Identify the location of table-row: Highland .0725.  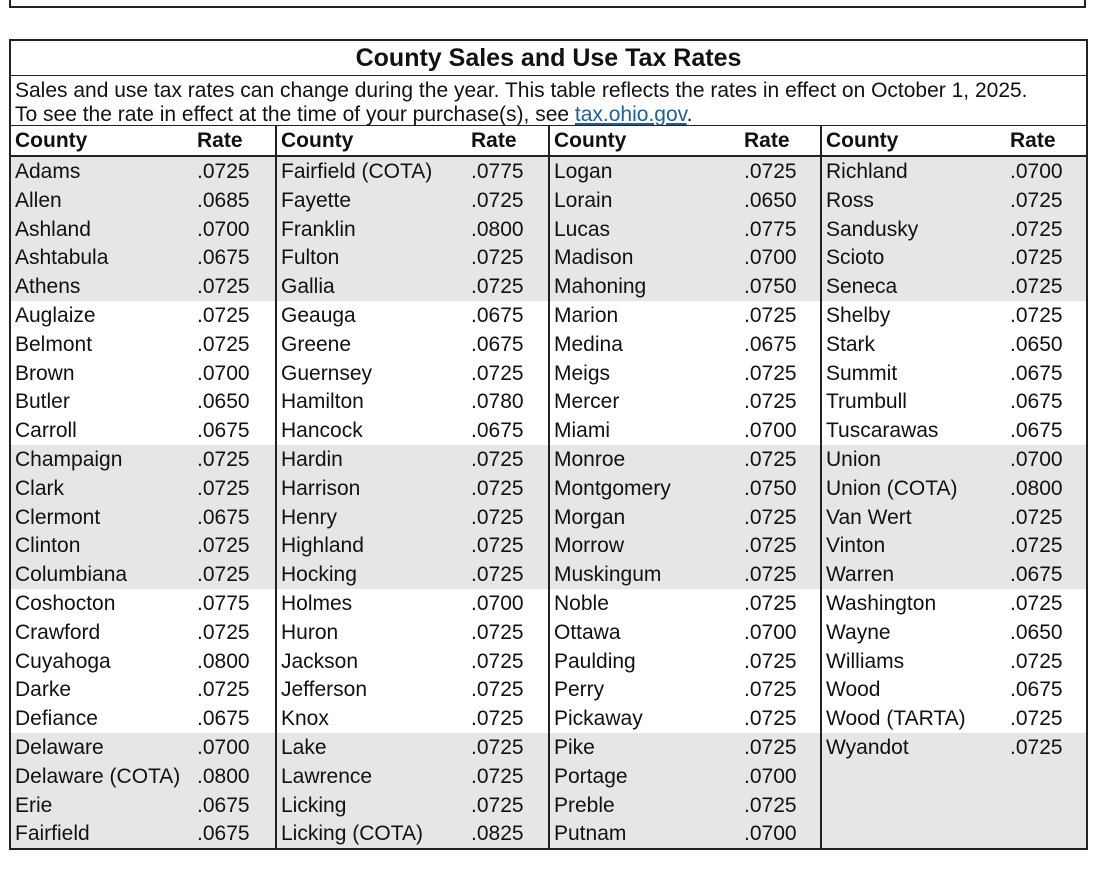
(412, 546).